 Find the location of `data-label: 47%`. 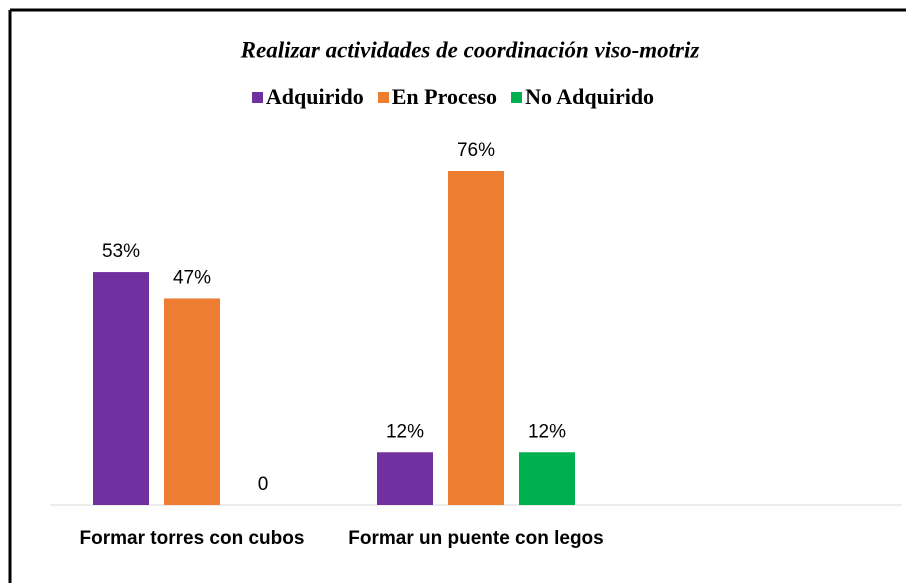

data-label: 47% is located at coordinates (192, 277).